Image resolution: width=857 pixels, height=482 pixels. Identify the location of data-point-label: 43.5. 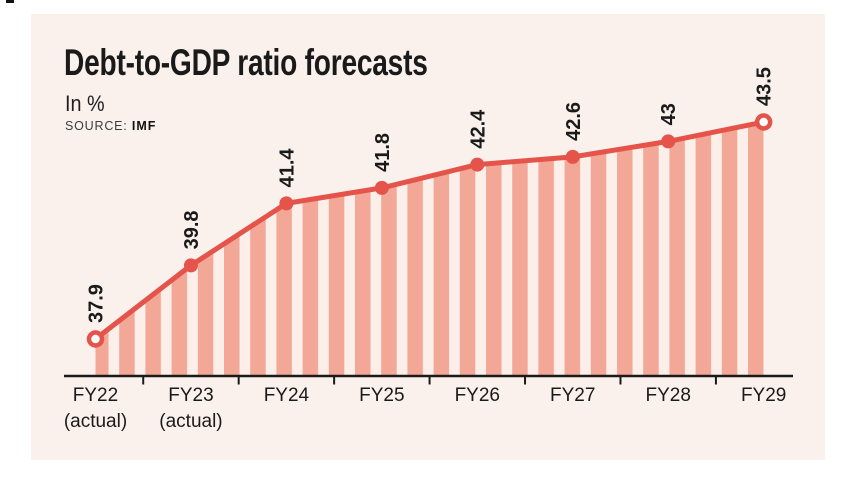
(765, 86).